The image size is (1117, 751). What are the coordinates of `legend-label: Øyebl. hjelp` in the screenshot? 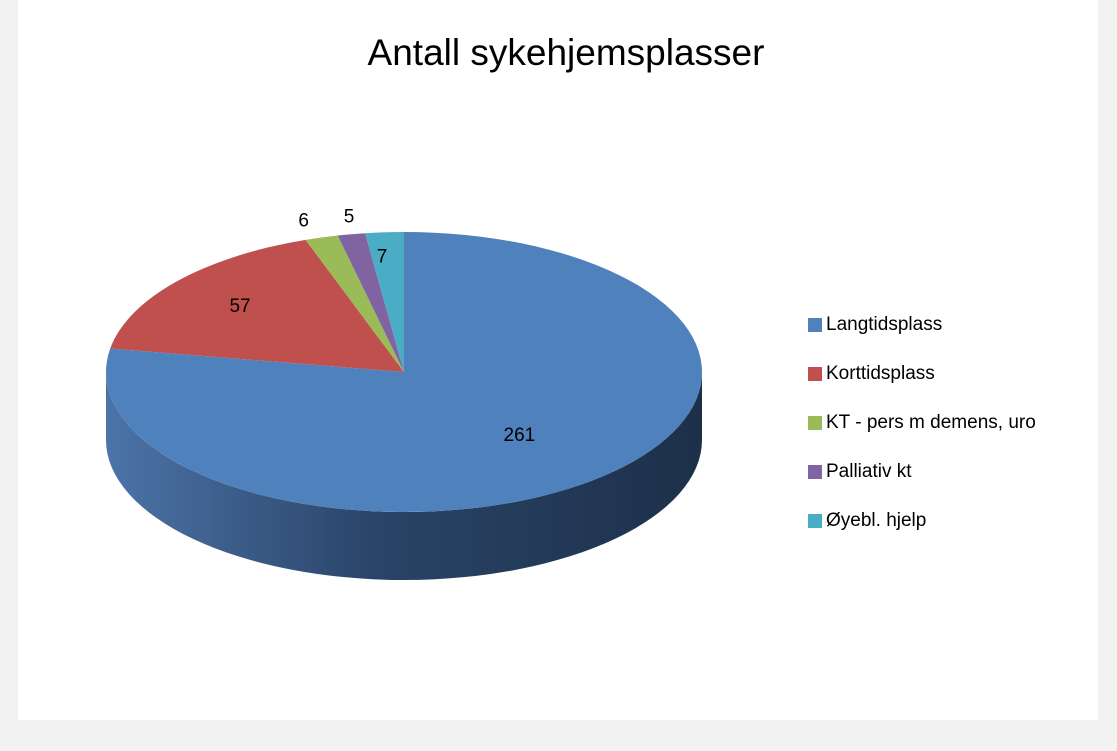 It's located at (876, 520).